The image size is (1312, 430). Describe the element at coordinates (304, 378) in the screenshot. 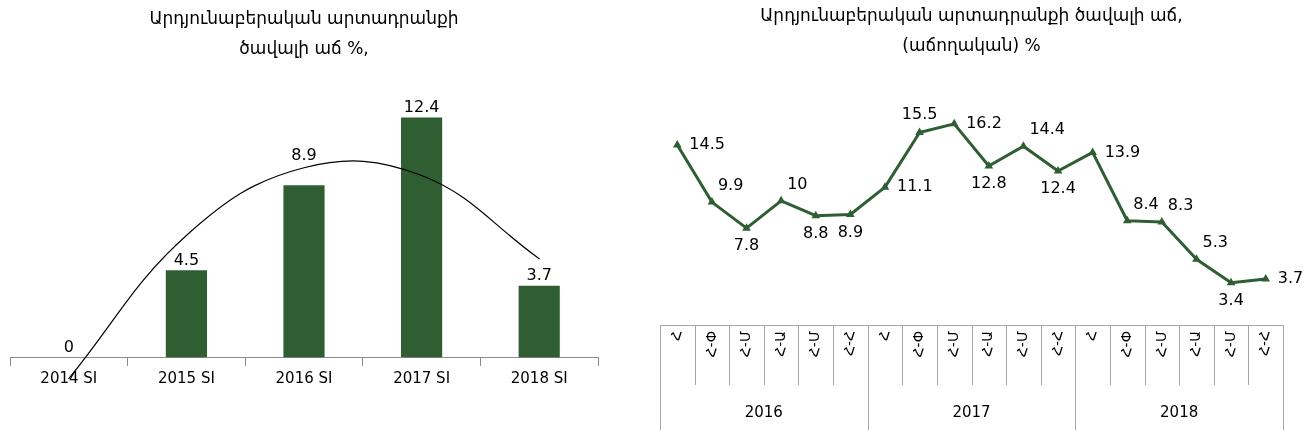

I see `x-tick-label: 2016 SI` at that location.